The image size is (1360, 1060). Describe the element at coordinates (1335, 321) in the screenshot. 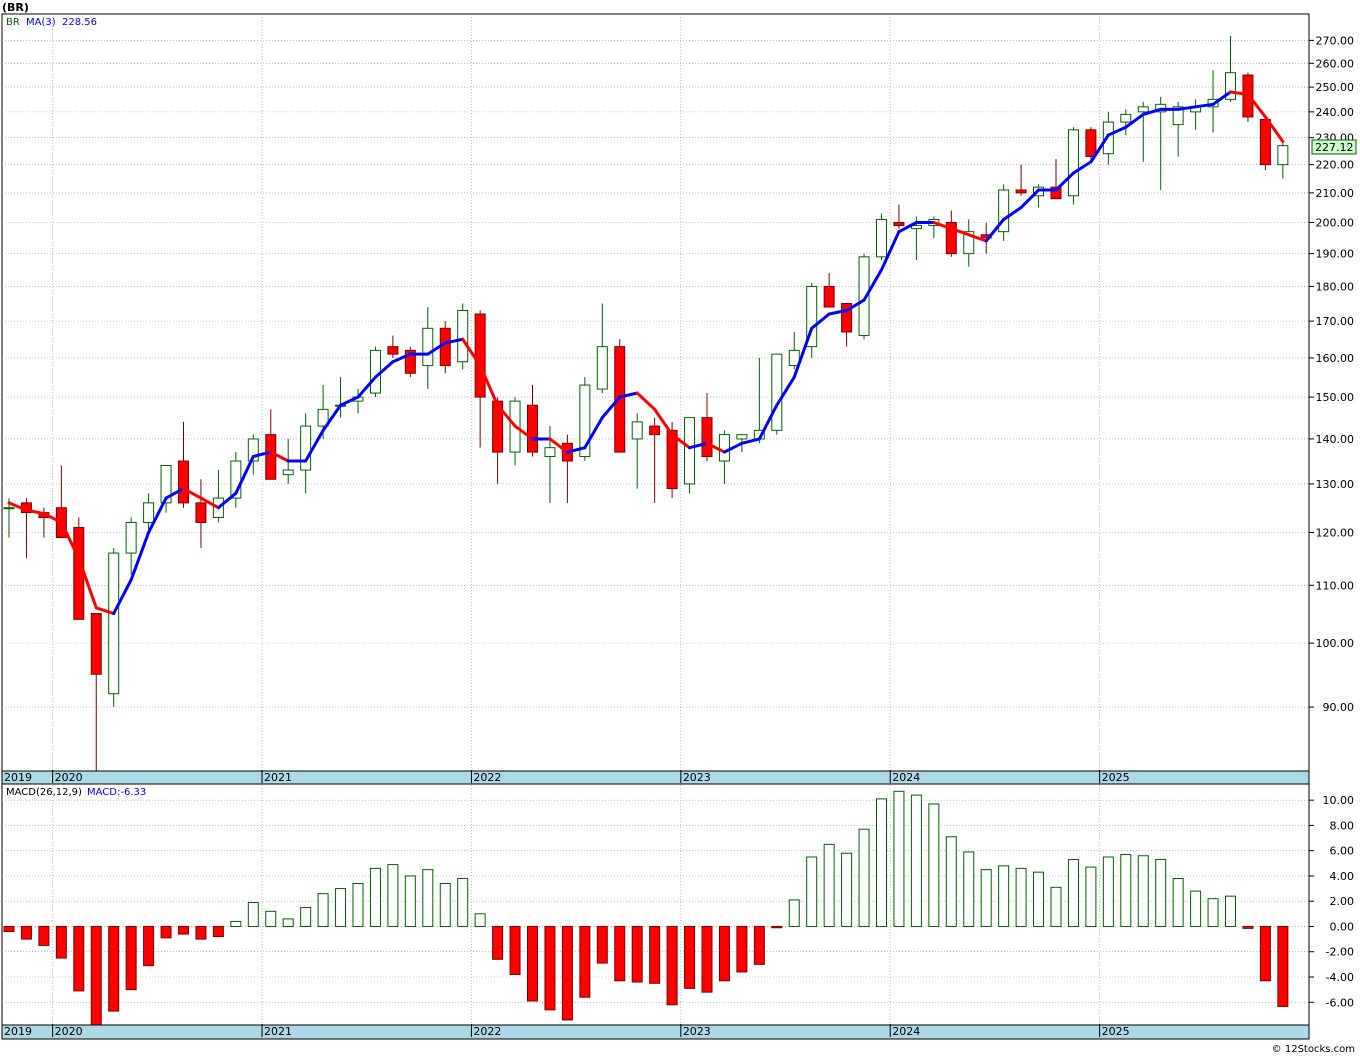

I see `y-axis-tick-label: 170.00` at that location.